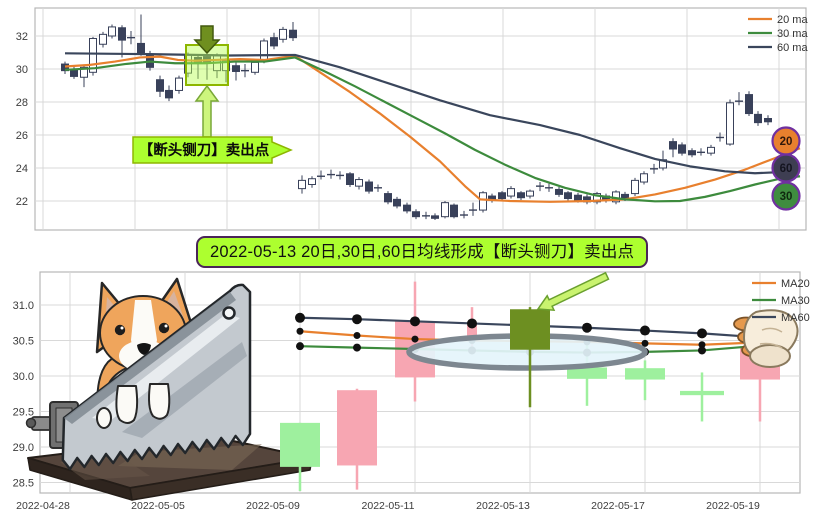 The image size is (822, 520). What do you see at coordinates (22, 202) in the screenshot?
I see `y-tick-label: 22` at bounding box center [22, 202].